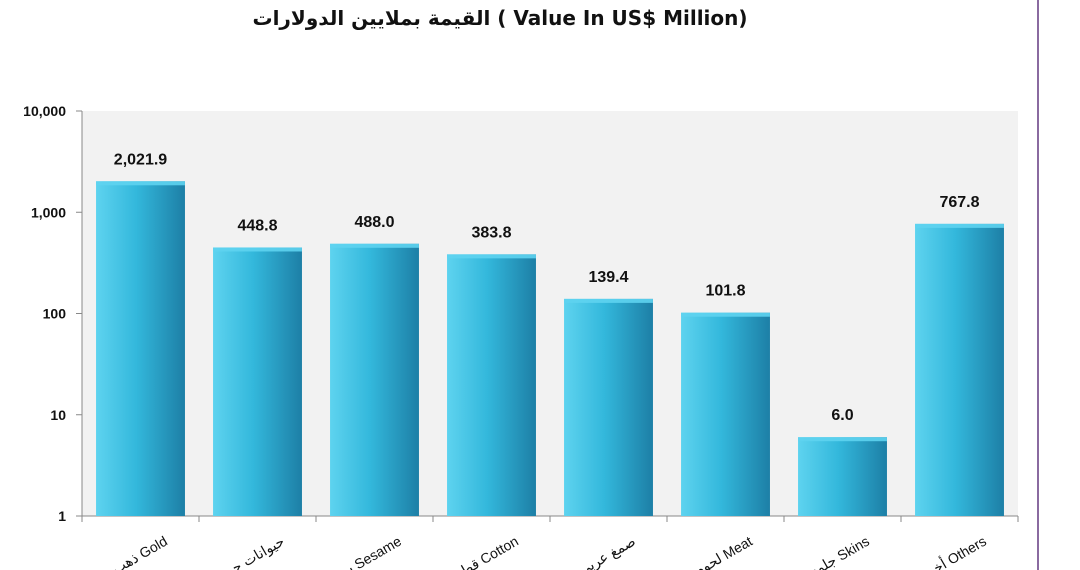 The image size is (1080, 570). Describe the element at coordinates (140, 159) in the screenshot. I see `data-label: 2,021.9` at that location.